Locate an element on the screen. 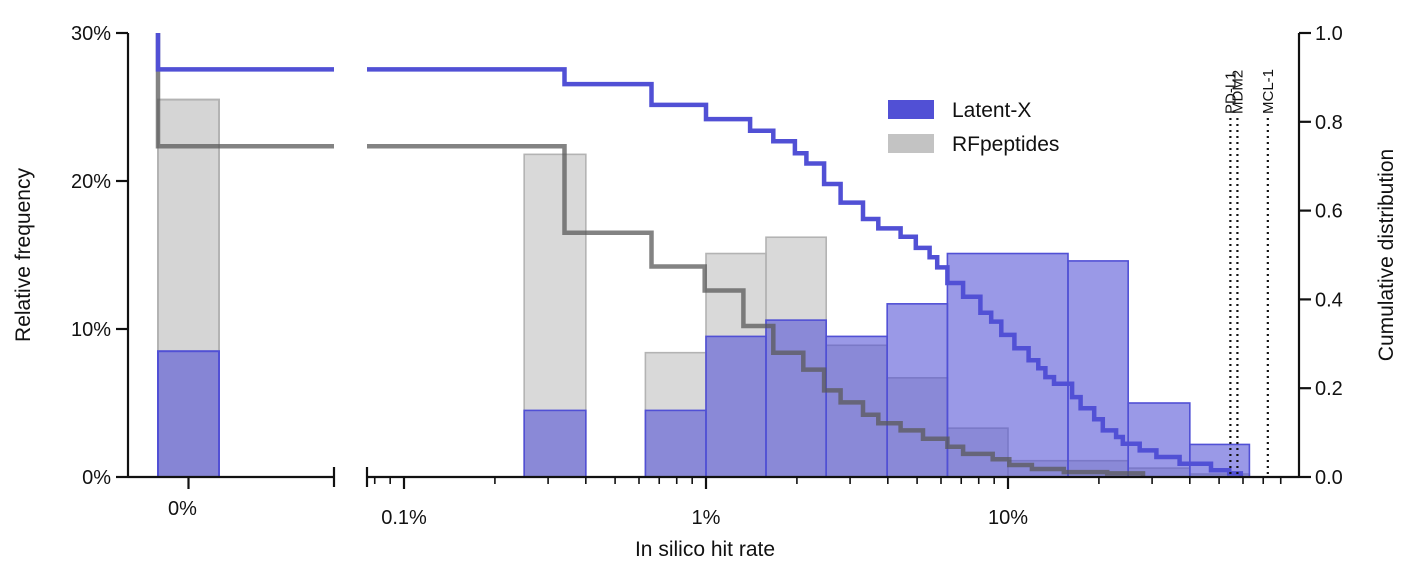  legend-label-rfpeptides: RFpeptides is located at coordinates (1005, 144).